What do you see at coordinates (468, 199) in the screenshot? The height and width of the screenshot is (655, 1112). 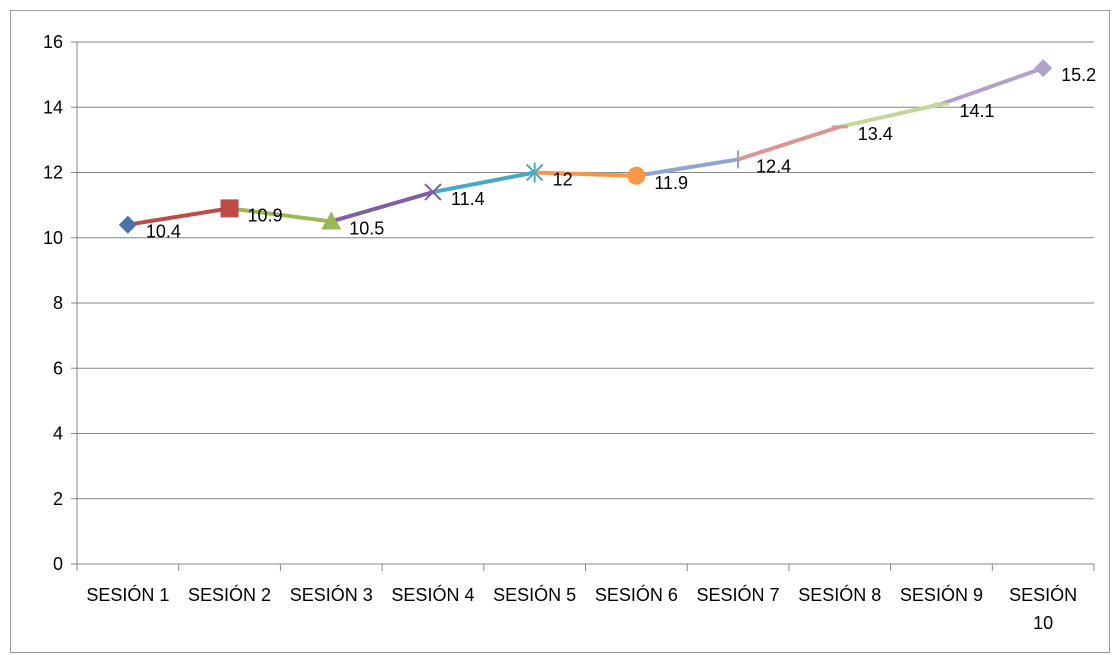 I see `data-label: 11.4` at bounding box center [468, 199].